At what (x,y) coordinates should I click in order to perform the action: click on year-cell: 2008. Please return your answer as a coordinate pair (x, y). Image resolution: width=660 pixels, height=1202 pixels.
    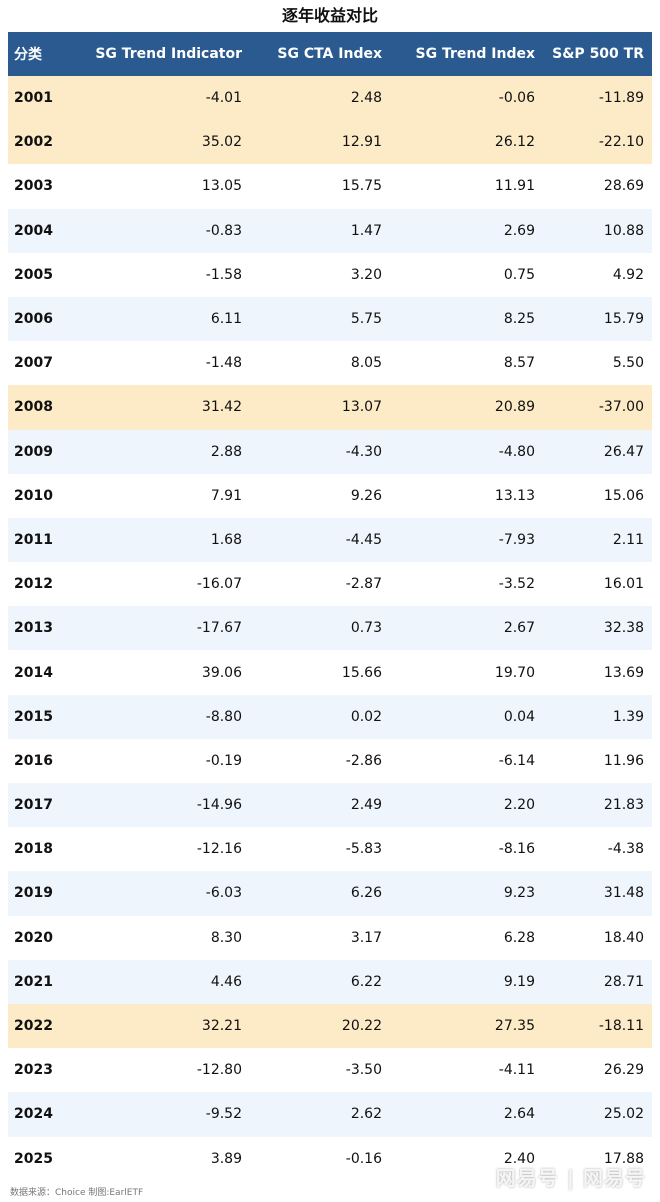
    Looking at the image, I should click on (33, 407).